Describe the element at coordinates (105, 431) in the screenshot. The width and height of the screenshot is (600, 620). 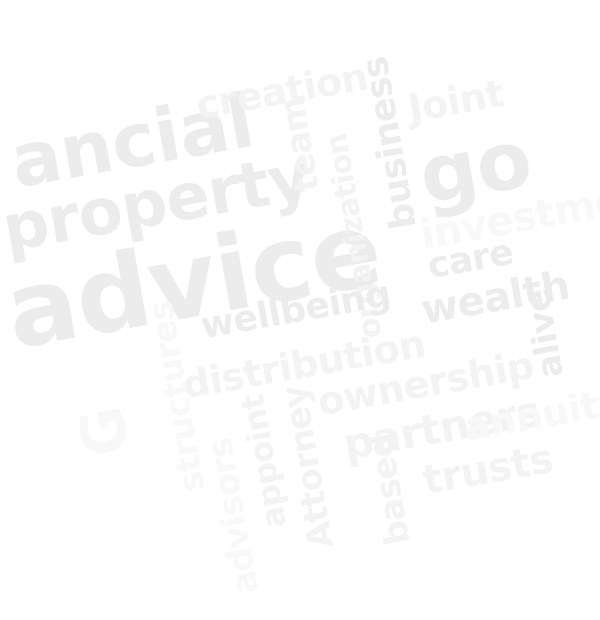
I see `word-g: G` at that location.